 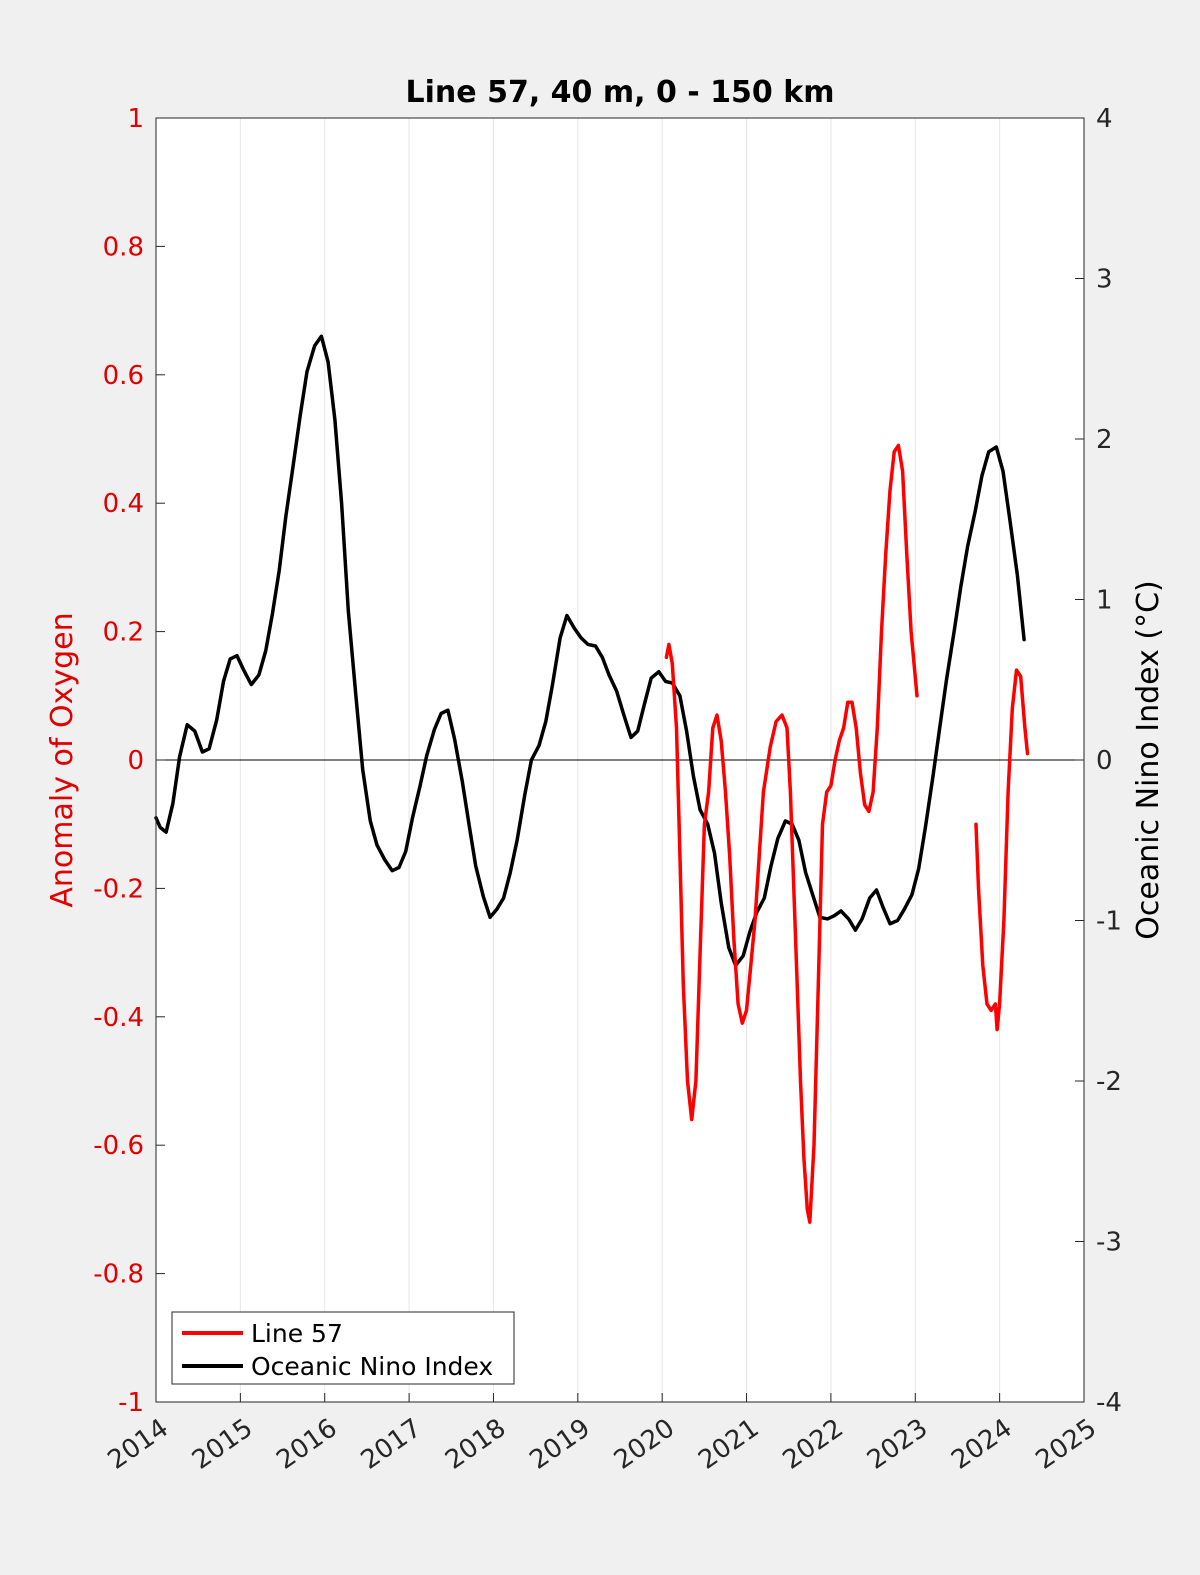 I want to click on legend-box, so click(x=343, y=1348).